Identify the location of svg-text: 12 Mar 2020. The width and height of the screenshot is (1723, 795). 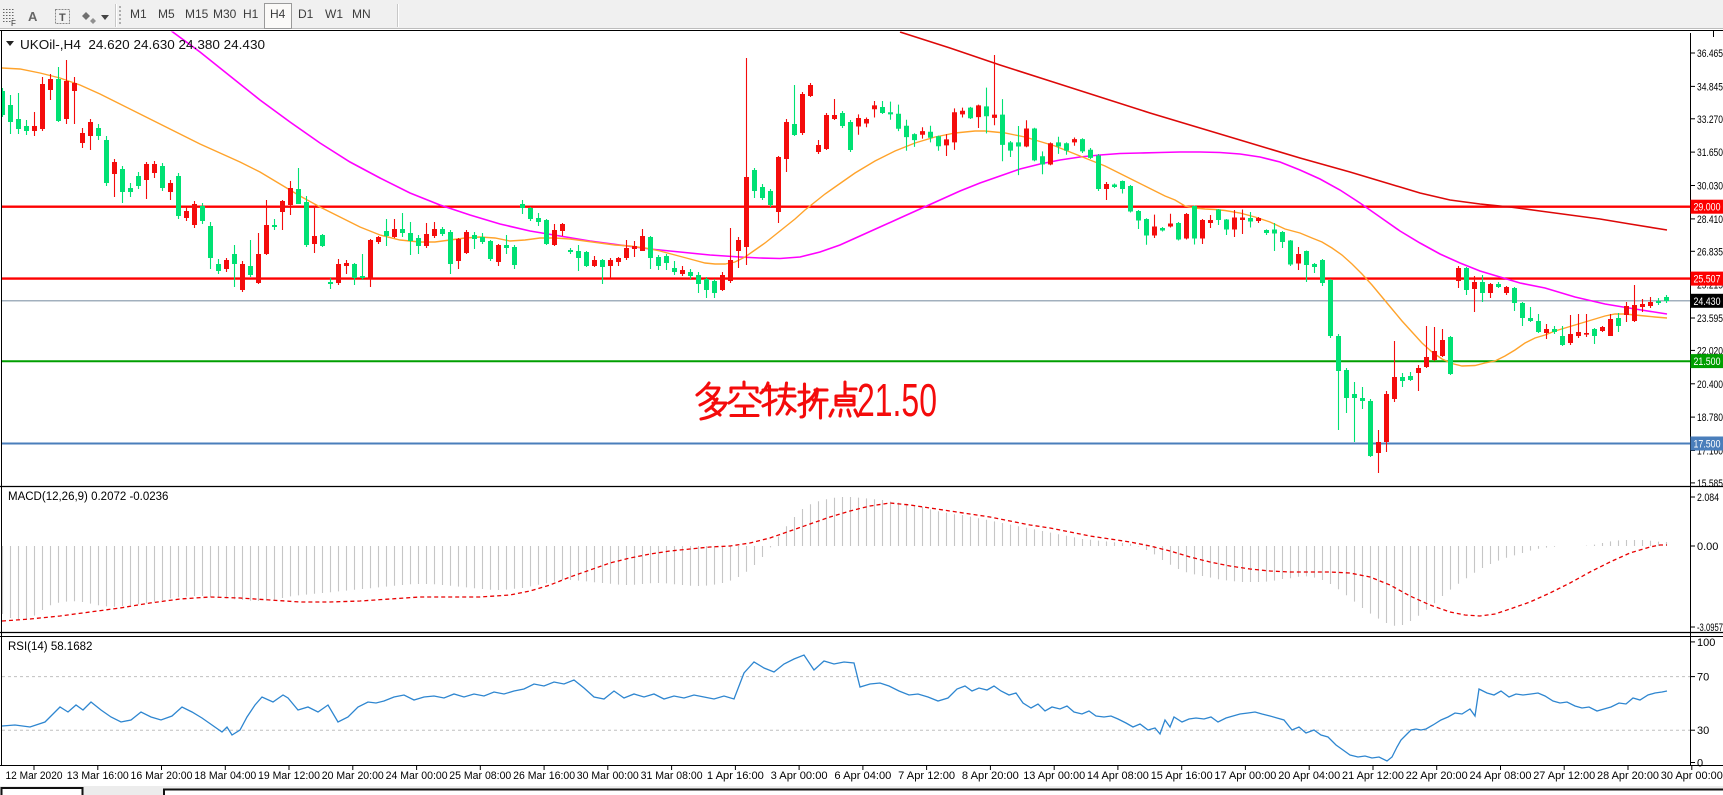
(34, 776).